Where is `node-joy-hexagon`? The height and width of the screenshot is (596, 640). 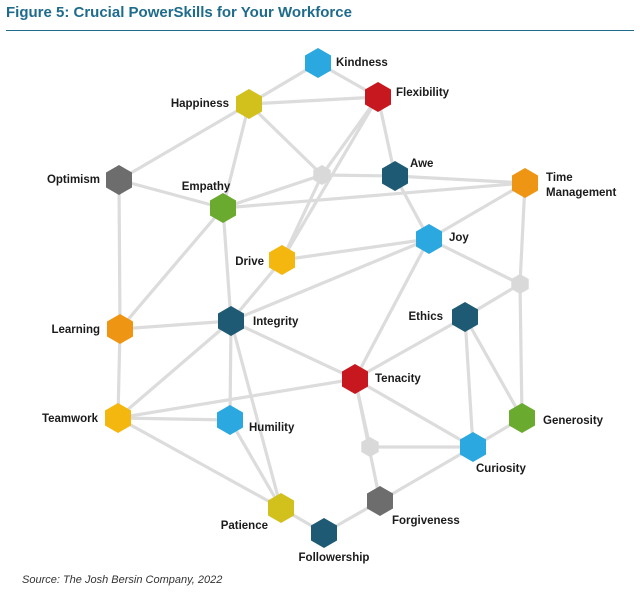 node-joy-hexagon is located at coordinates (429, 239).